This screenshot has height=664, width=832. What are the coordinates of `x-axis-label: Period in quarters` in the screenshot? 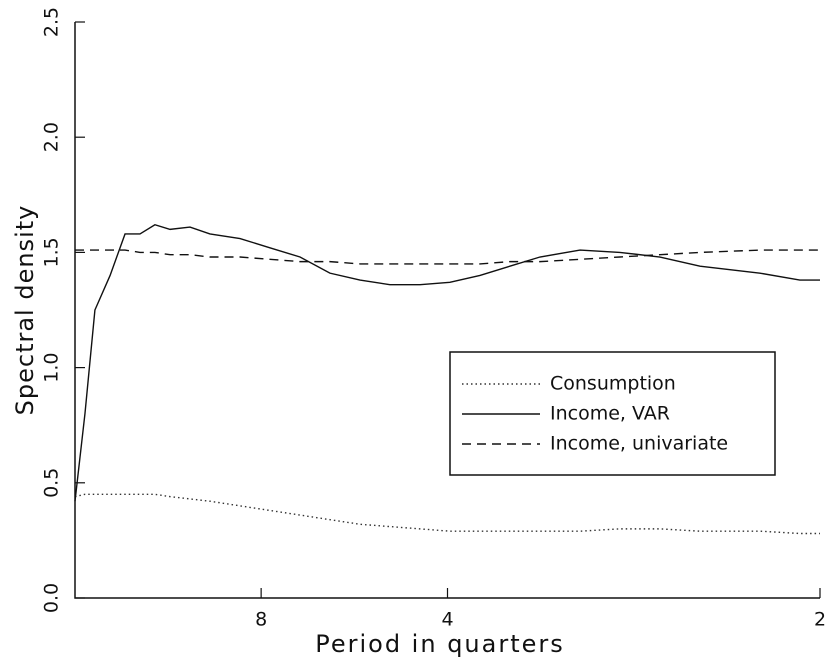 It's located at (440, 644).